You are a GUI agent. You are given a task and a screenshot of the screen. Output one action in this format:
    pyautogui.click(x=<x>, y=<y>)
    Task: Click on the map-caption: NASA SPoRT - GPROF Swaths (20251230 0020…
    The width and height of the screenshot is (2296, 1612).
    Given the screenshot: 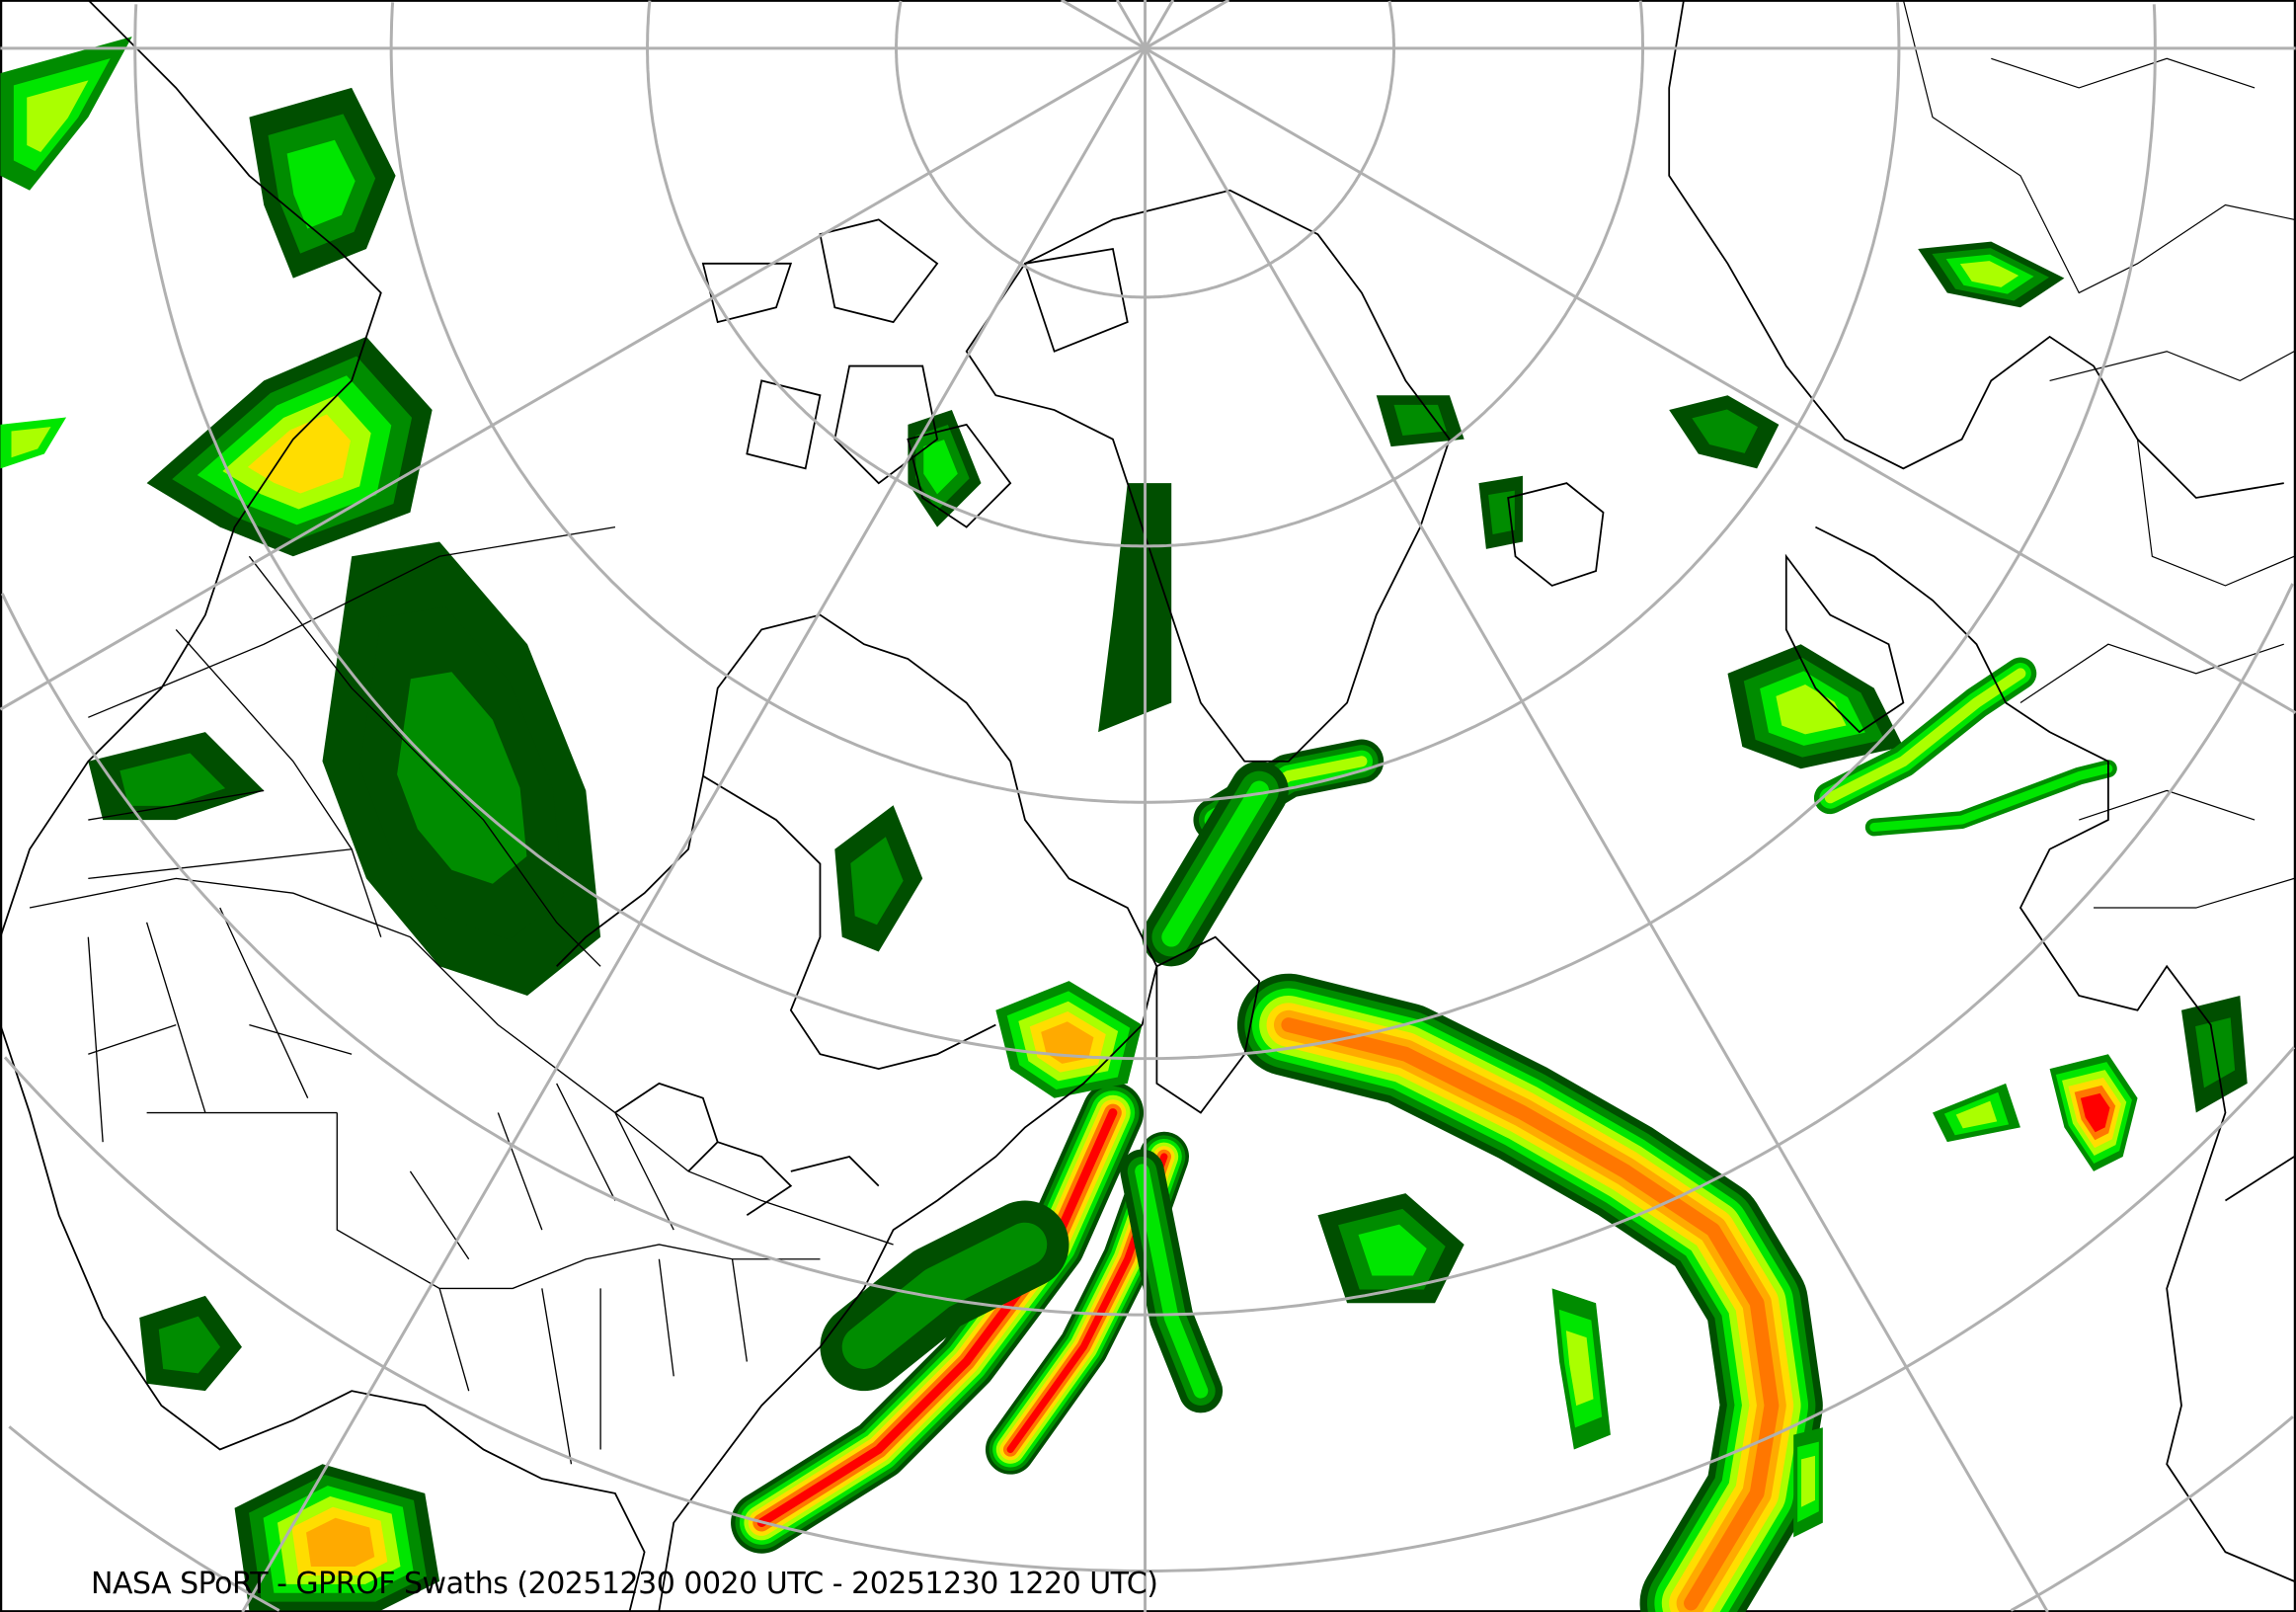 What is the action you would take?
    pyautogui.click(x=624, y=1584)
    